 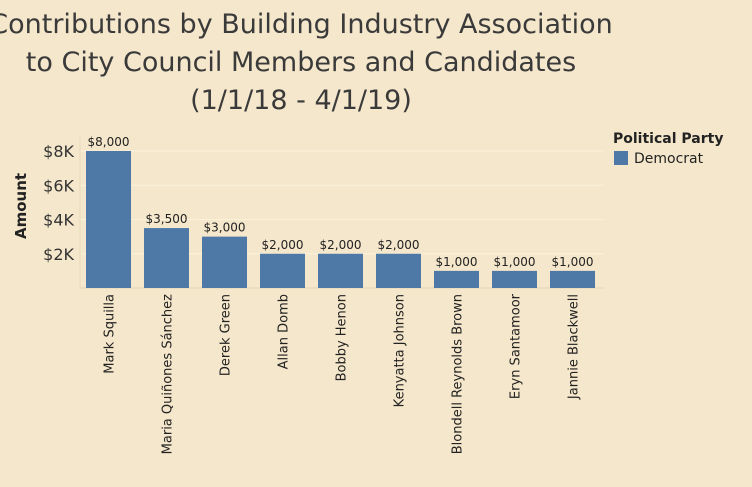 I want to click on x-tick-label-5: Kenyatta Johnson, so click(x=400, y=350).